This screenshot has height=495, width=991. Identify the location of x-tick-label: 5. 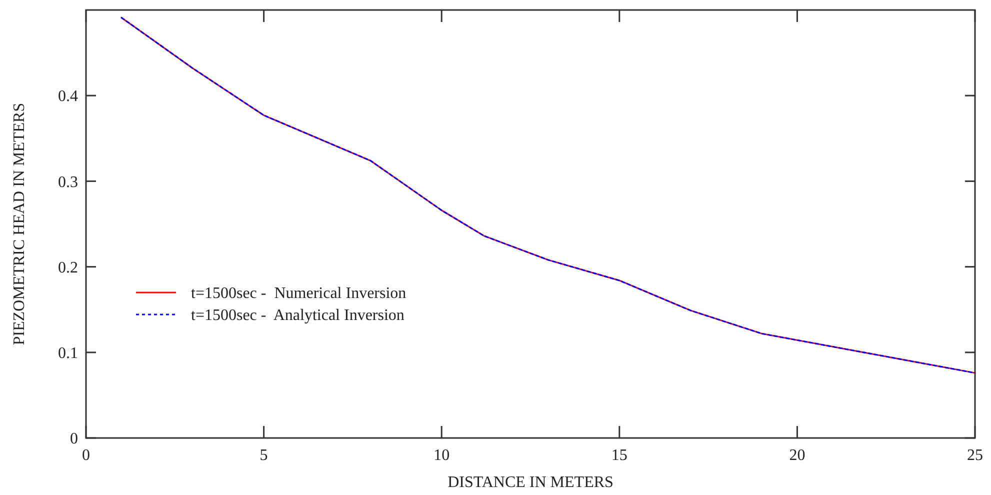
(264, 455).